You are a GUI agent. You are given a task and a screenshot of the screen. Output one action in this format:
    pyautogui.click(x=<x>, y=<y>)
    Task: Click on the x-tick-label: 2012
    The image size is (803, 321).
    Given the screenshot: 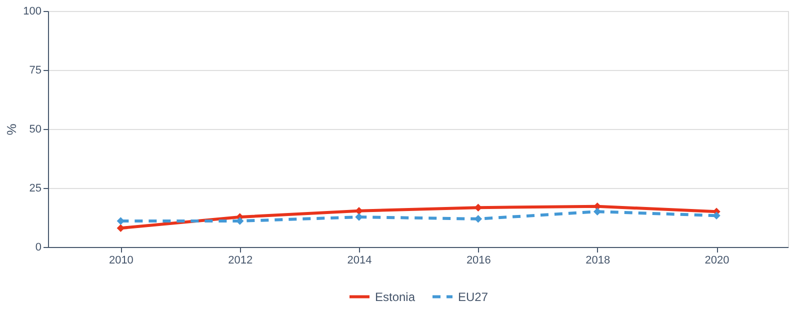 What is the action you would take?
    pyautogui.click(x=240, y=260)
    